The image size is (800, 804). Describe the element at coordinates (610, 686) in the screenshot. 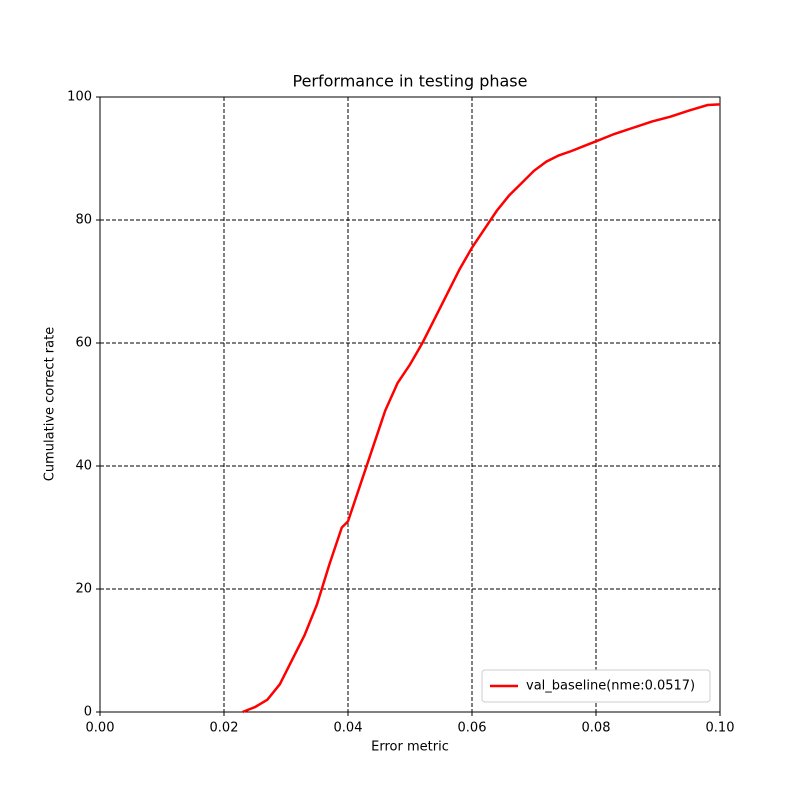

I see `legend-label: val_baseline(nme:0.0517)` at that location.